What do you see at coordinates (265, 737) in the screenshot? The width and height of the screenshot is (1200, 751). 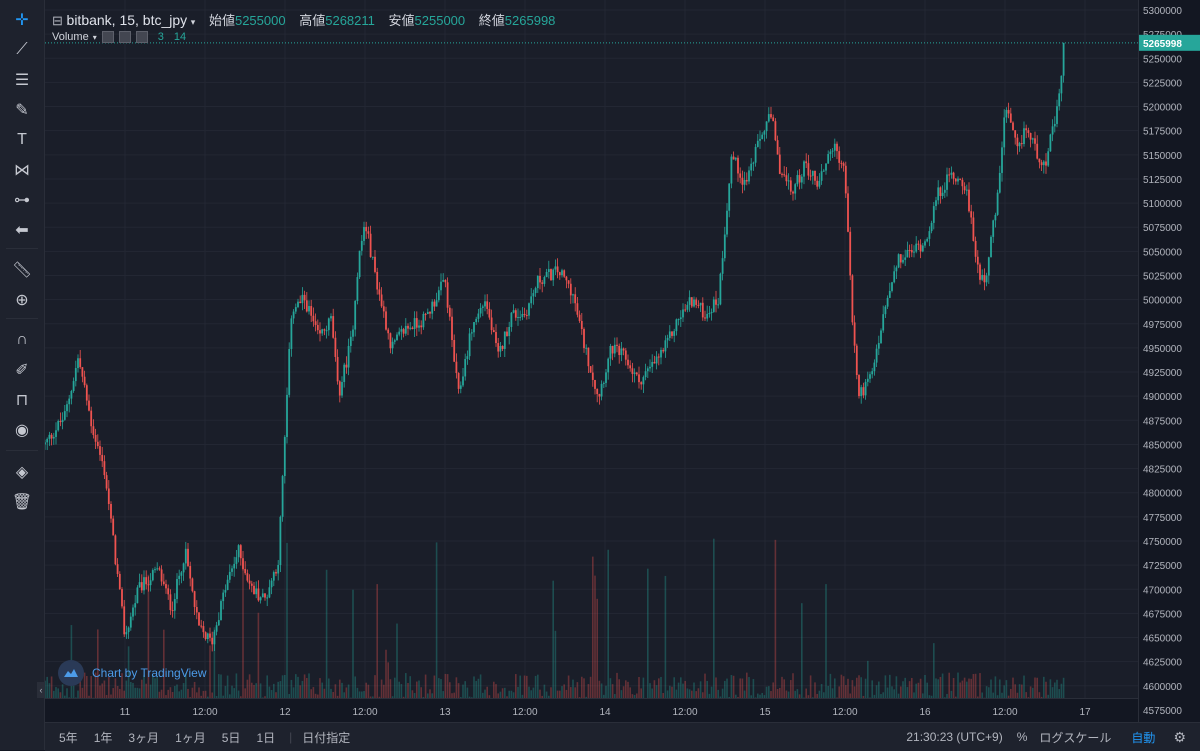 I see `range-1d-button: 1日` at bounding box center [265, 737].